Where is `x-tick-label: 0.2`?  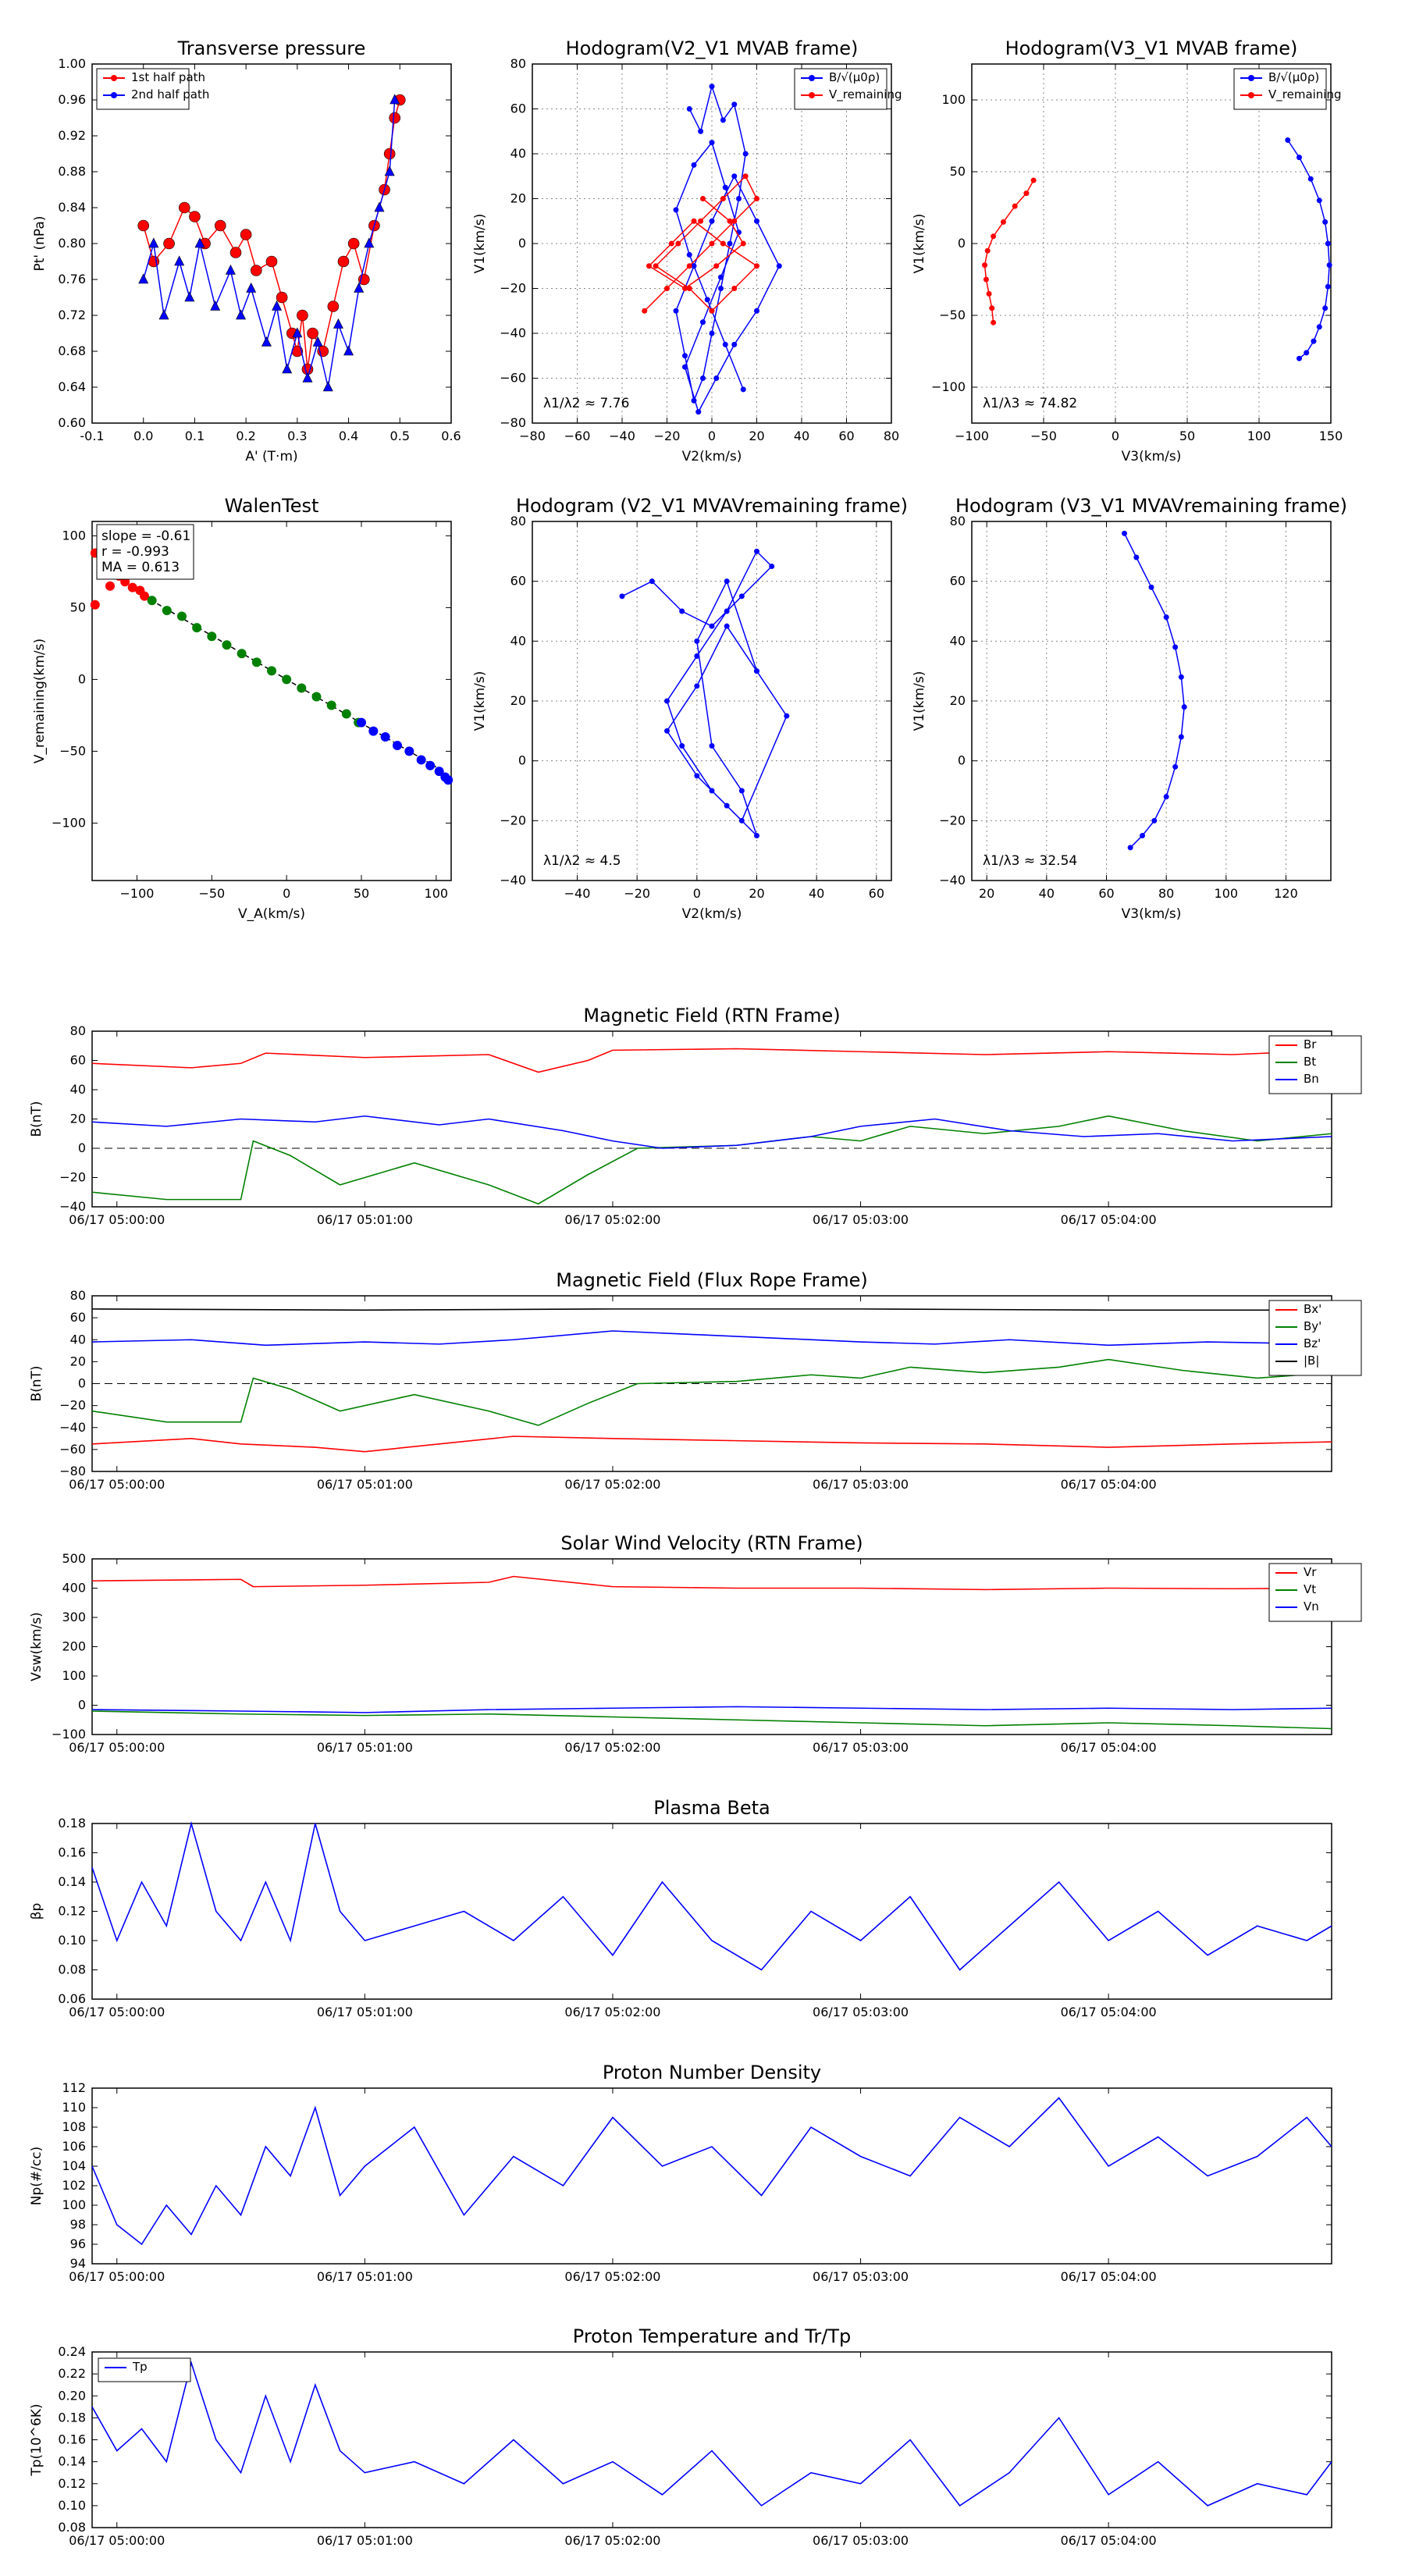
x-tick-label: 0.2 is located at coordinates (245, 436).